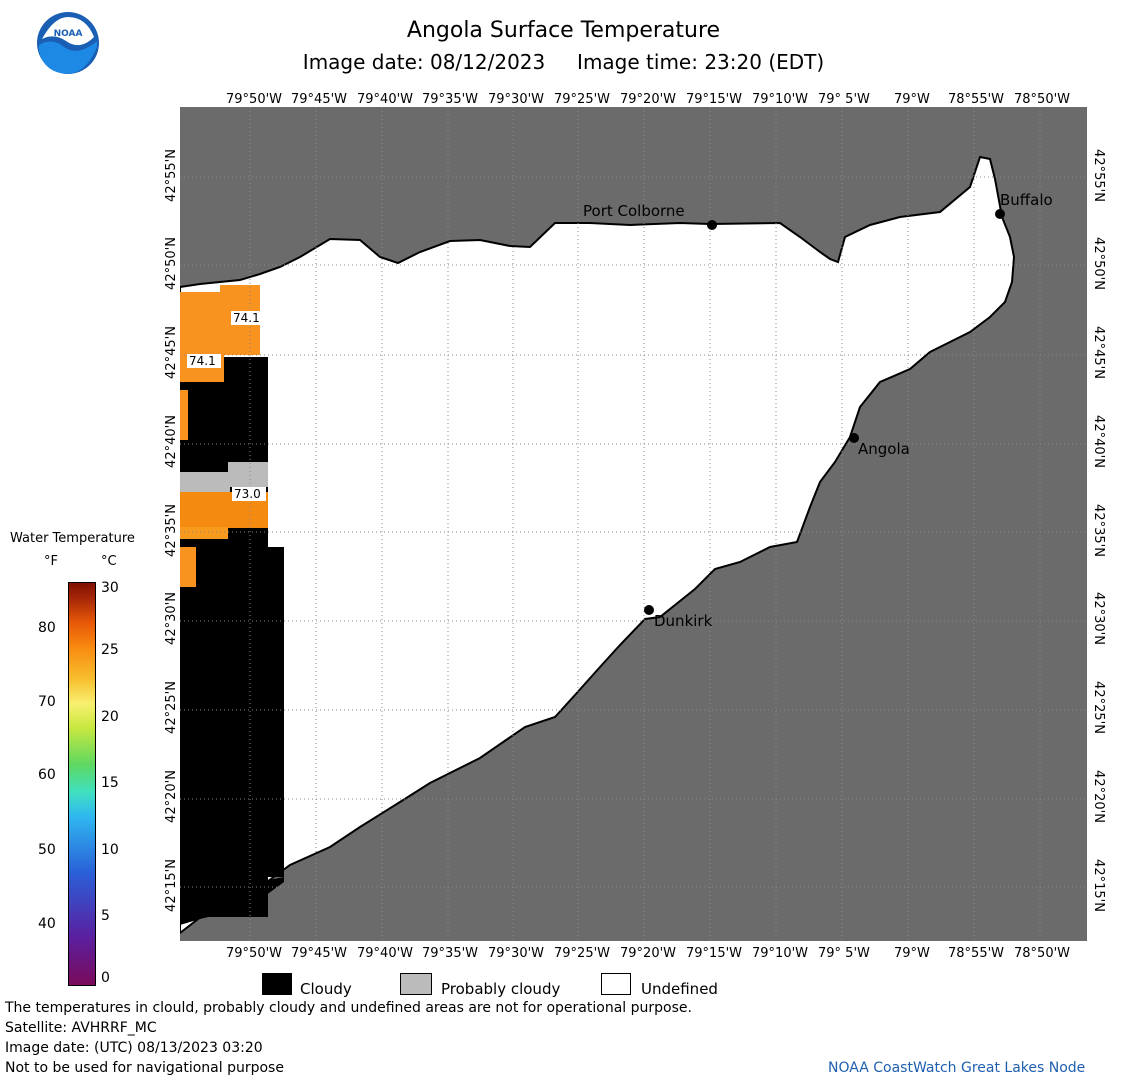 The image size is (1127, 1084). What do you see at coordinates (1098, 441) in the screenshot?
I see `lat-label-right: 42°40'N` at bounding box center [1098, 441].